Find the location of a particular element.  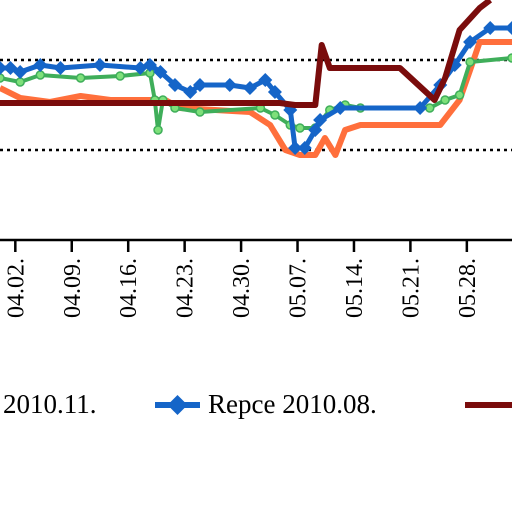

x-tick-label: 04.09. is located at coordinates (73, 288).